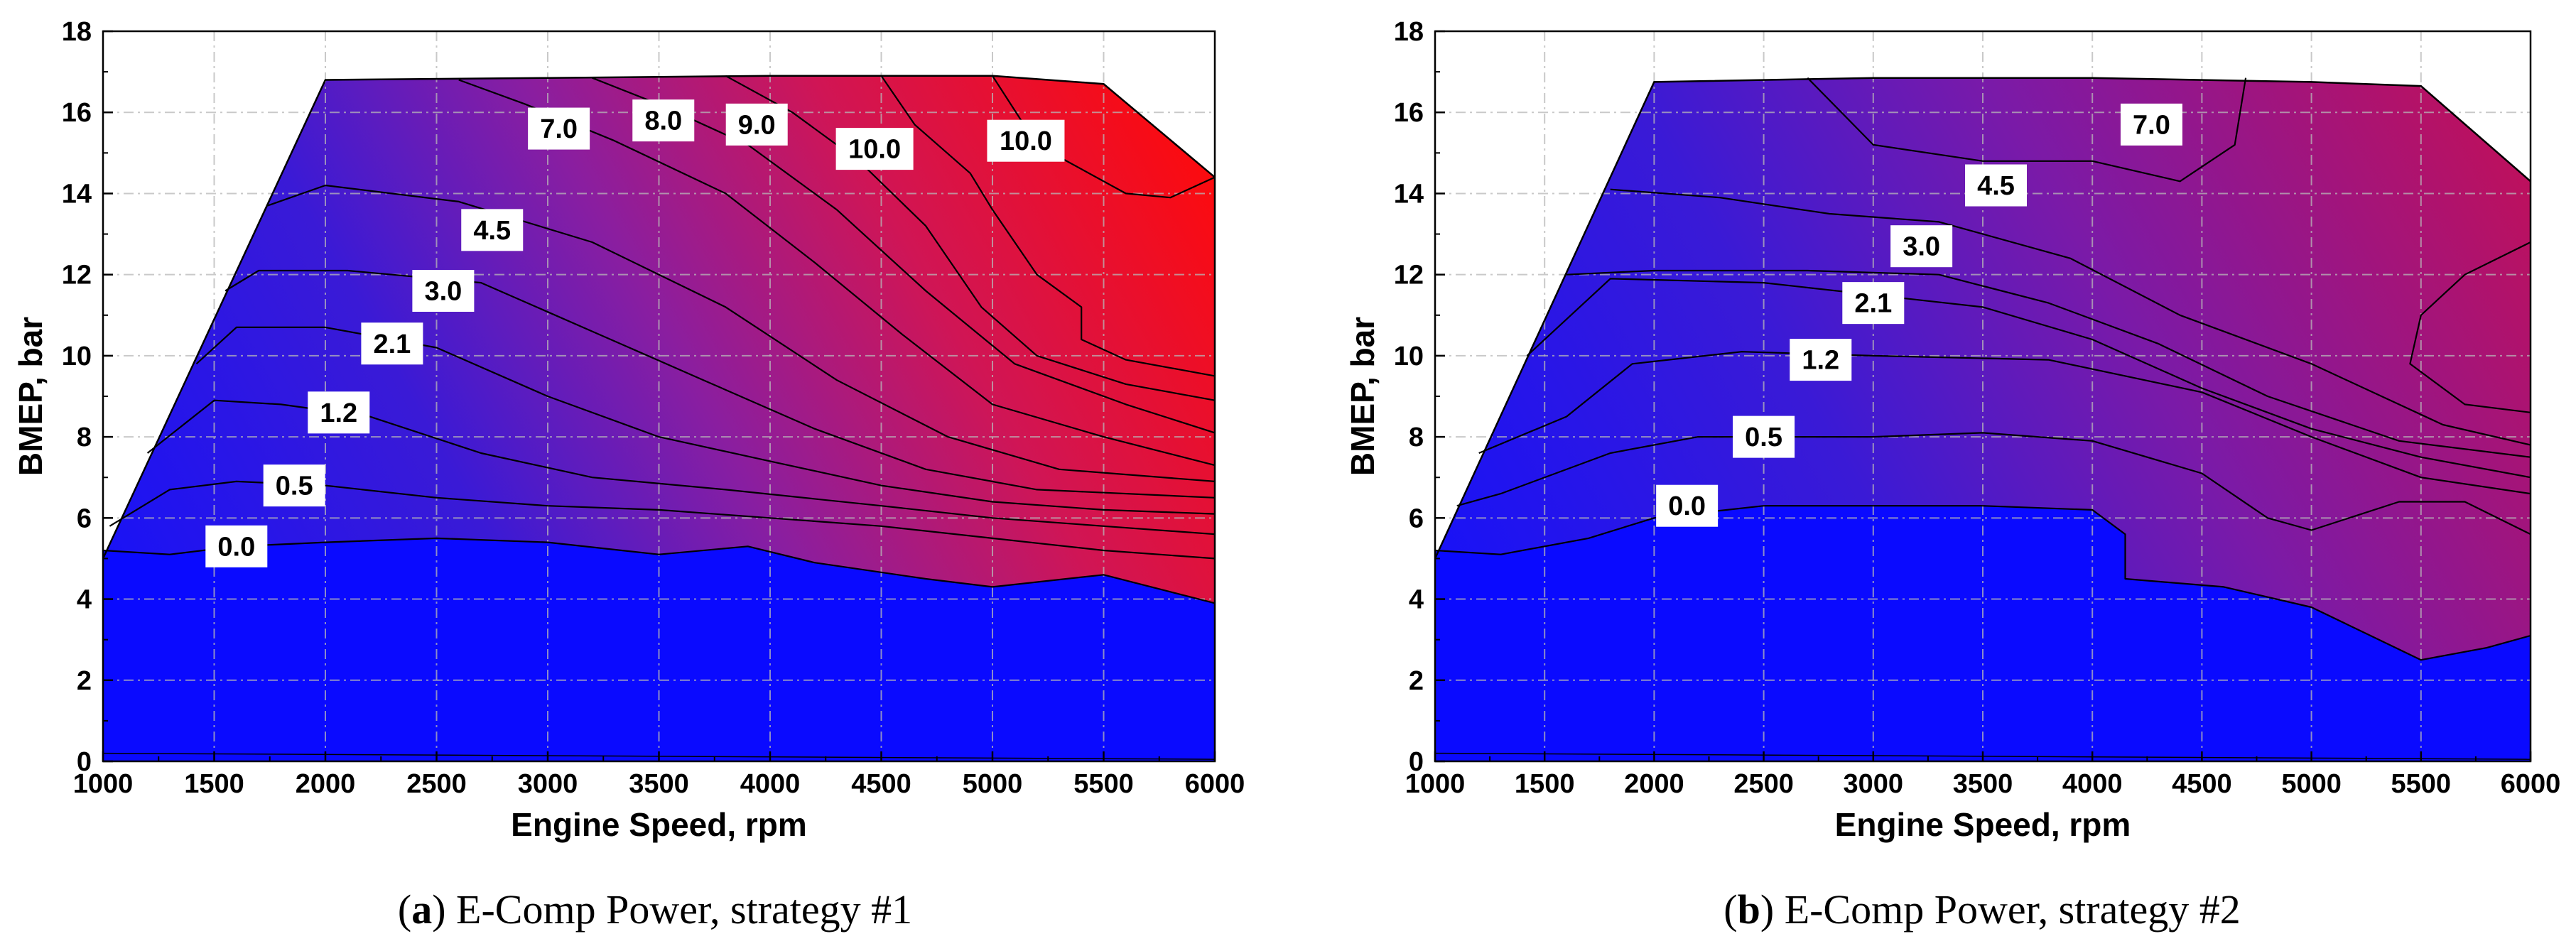  Describe the element at coordinates (77, 113) in the screenshot. I see `y-tick-label: 16` at that location.